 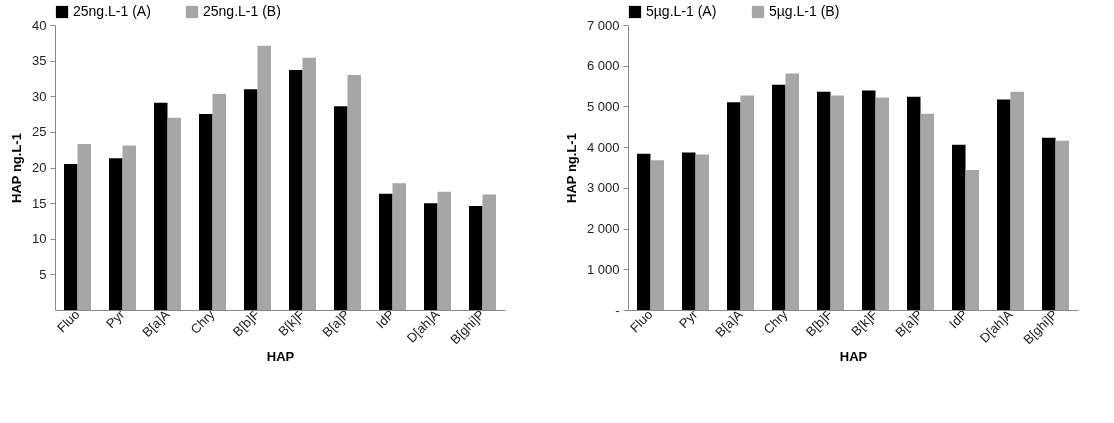 What do you see at coordinates (39, 167) in the screenshot?
I see `y-tick-label: 20` at bounding box center [39, 167].